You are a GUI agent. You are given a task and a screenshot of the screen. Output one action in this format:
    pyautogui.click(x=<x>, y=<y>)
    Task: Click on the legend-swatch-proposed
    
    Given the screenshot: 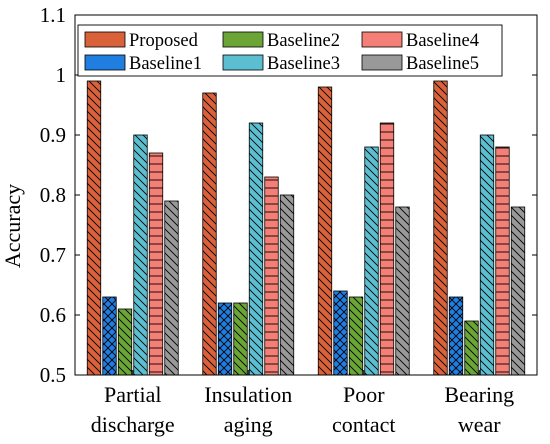 What is the action you would take?
    pyautogui.click(x=105, y=39)
    